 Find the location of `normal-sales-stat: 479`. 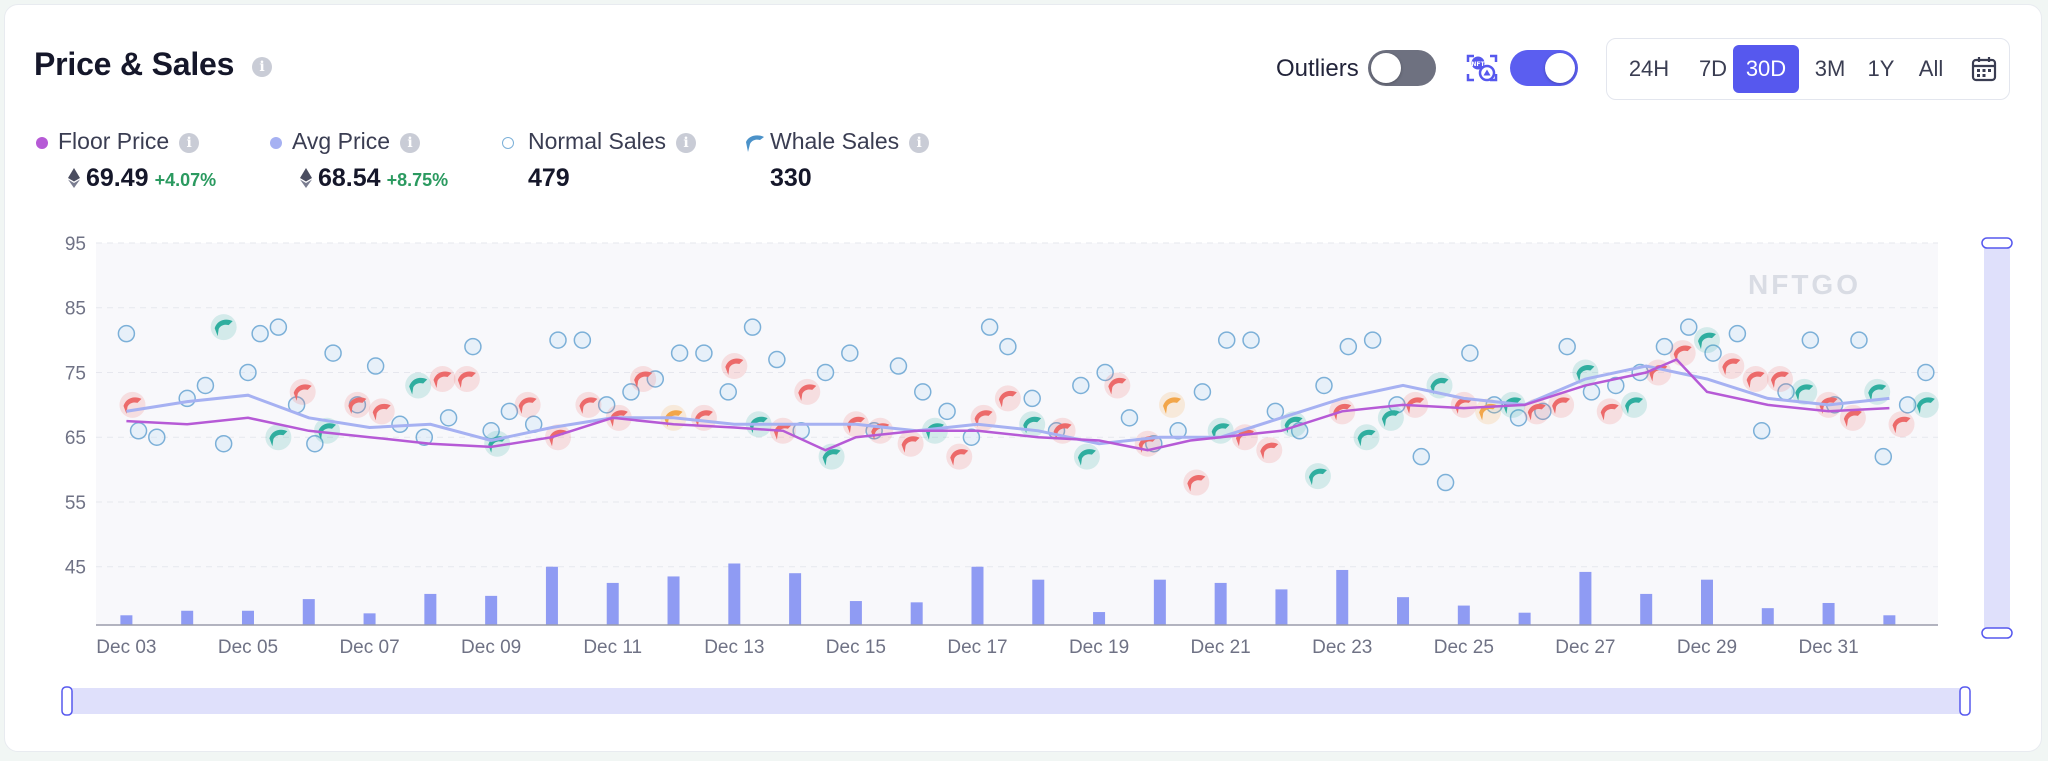

normal-sales-stat: 479 is located at coordinates (549, 178).